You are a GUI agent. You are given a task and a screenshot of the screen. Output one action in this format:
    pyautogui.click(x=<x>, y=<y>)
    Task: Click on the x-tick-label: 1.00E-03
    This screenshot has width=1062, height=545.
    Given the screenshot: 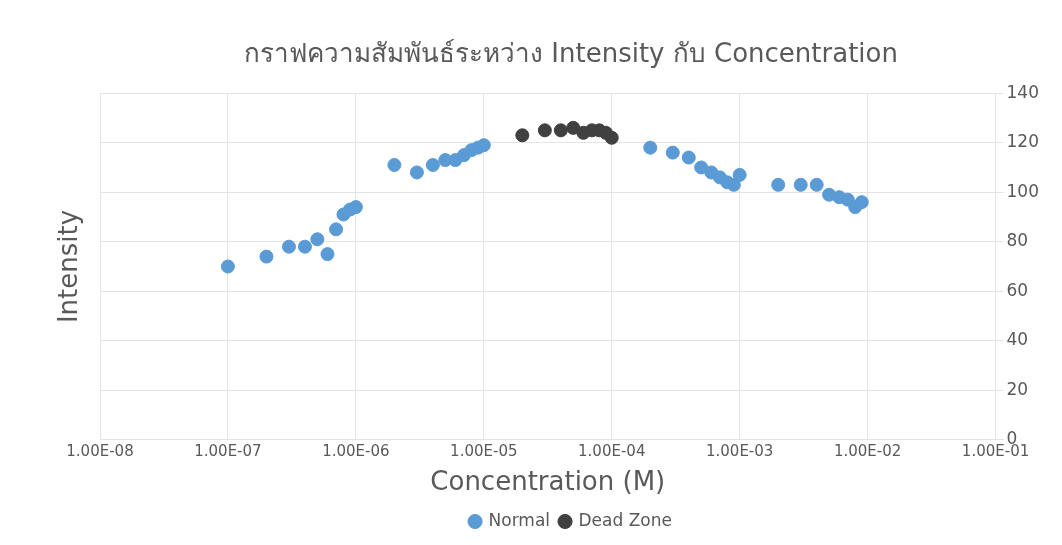 What is the action you would take?
    pyautogui.click(x=739, y=450)
    